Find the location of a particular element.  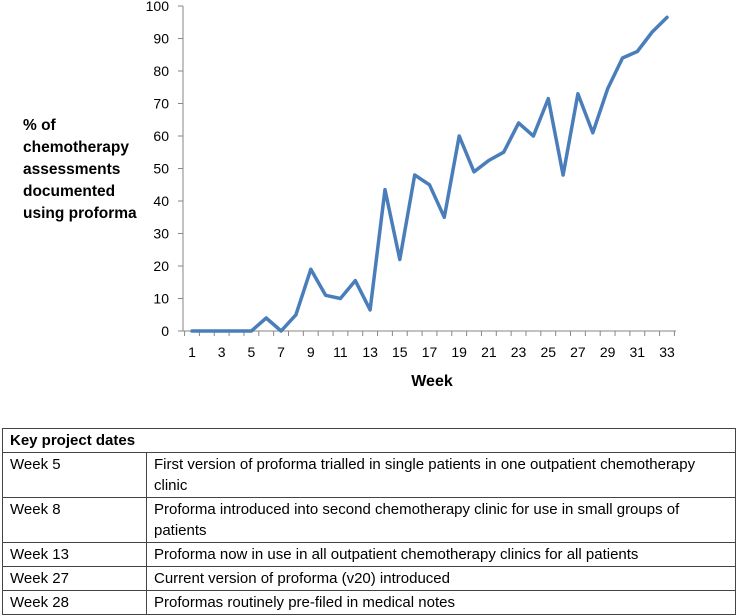

week-cell: Week 27 is located at coordinates (74, 578).